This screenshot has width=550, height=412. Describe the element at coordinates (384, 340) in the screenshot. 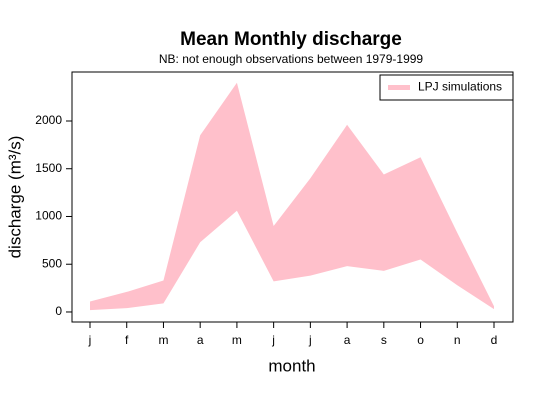

I see `x-tick-label: s` at that location.